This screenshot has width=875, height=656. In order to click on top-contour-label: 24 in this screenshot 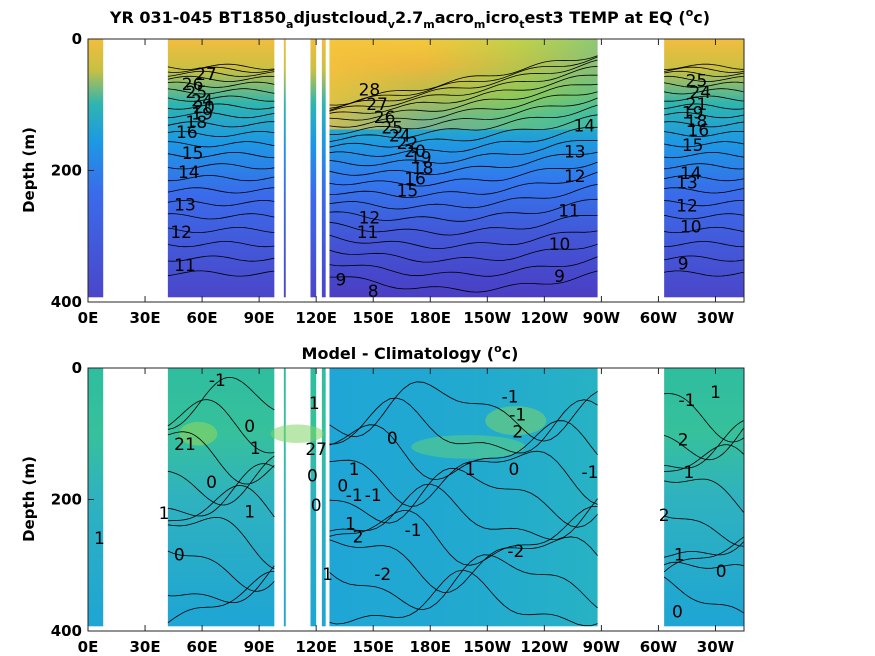, I will do `click(700, 93)`.